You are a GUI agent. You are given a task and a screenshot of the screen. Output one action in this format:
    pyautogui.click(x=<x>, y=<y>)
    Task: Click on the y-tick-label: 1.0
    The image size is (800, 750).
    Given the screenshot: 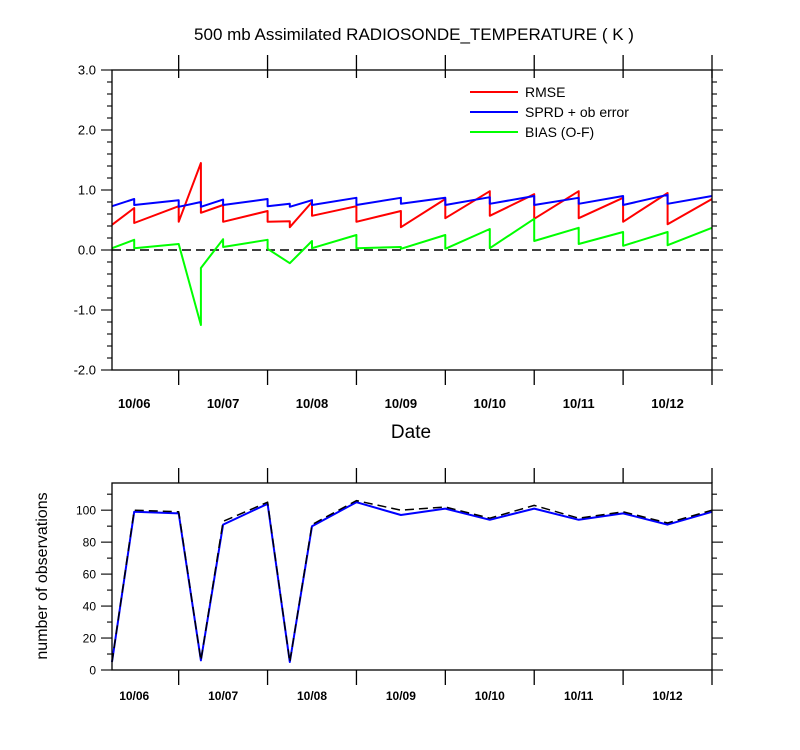 What is the action you would take?
    pyautogui.click(x=87, y=190)
    